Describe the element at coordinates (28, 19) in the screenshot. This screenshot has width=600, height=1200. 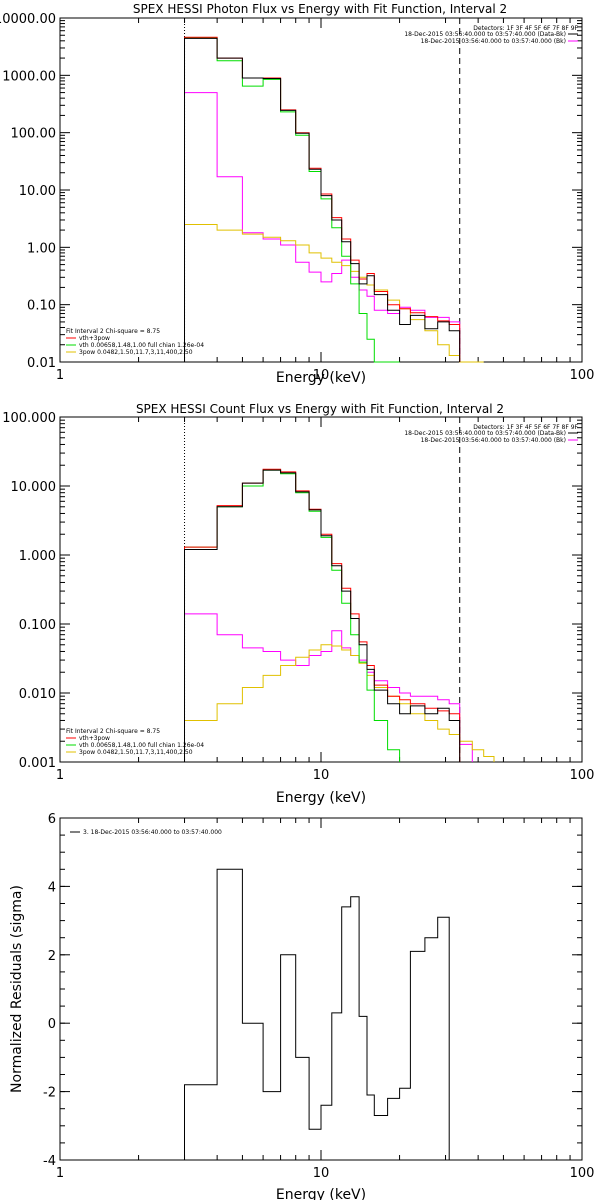
I see `photon-flux-y-tick-label: 10000.00` at that location.